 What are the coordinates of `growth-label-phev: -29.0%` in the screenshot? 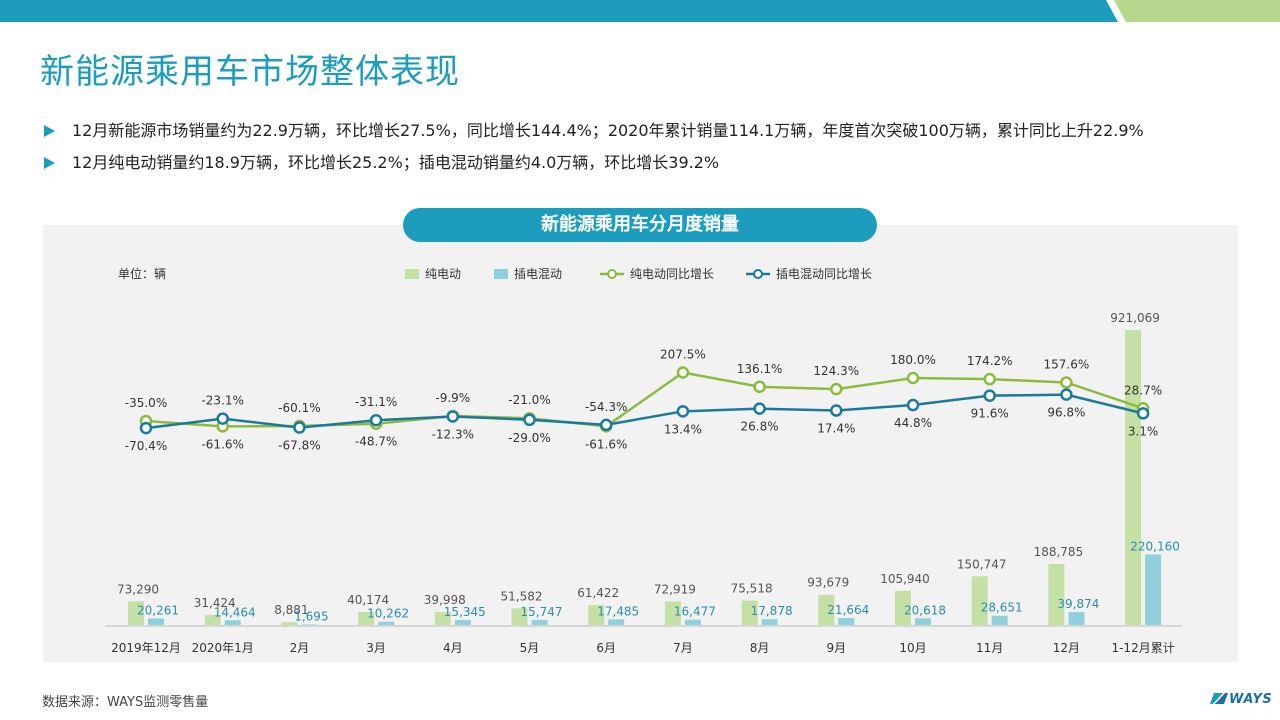 It's located at (529, 438).